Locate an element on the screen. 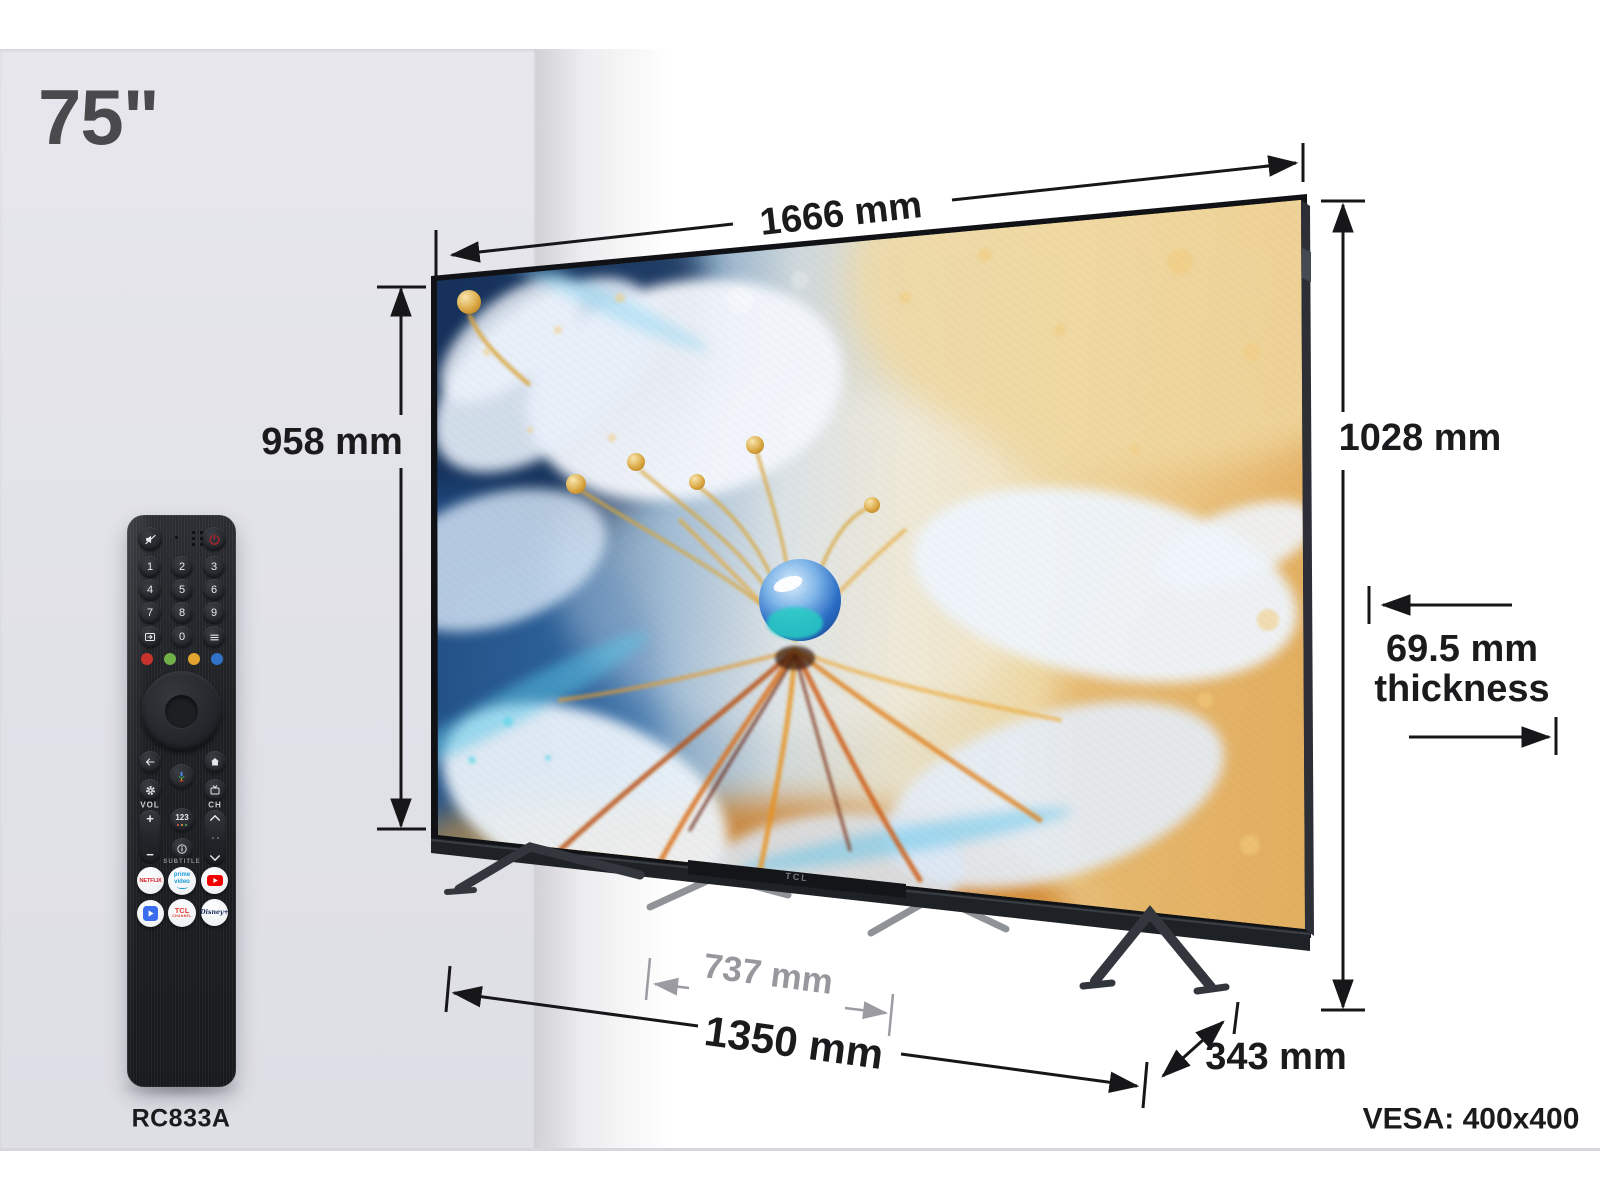  tv-bottom-bezel is located at coordinates (870, 894).